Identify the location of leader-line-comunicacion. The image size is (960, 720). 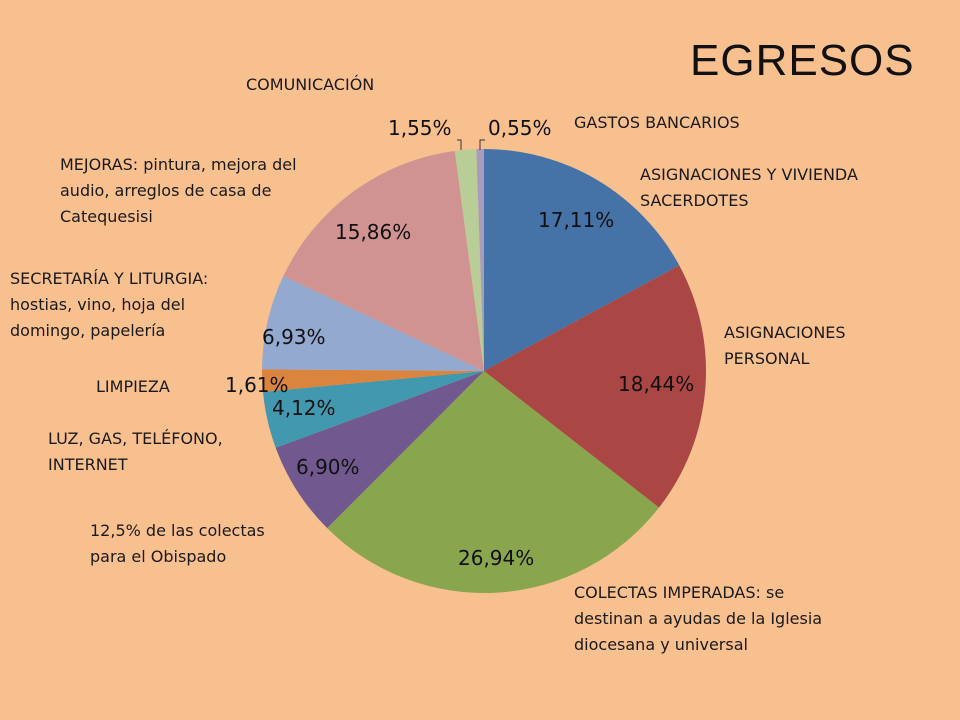
(459, 144).